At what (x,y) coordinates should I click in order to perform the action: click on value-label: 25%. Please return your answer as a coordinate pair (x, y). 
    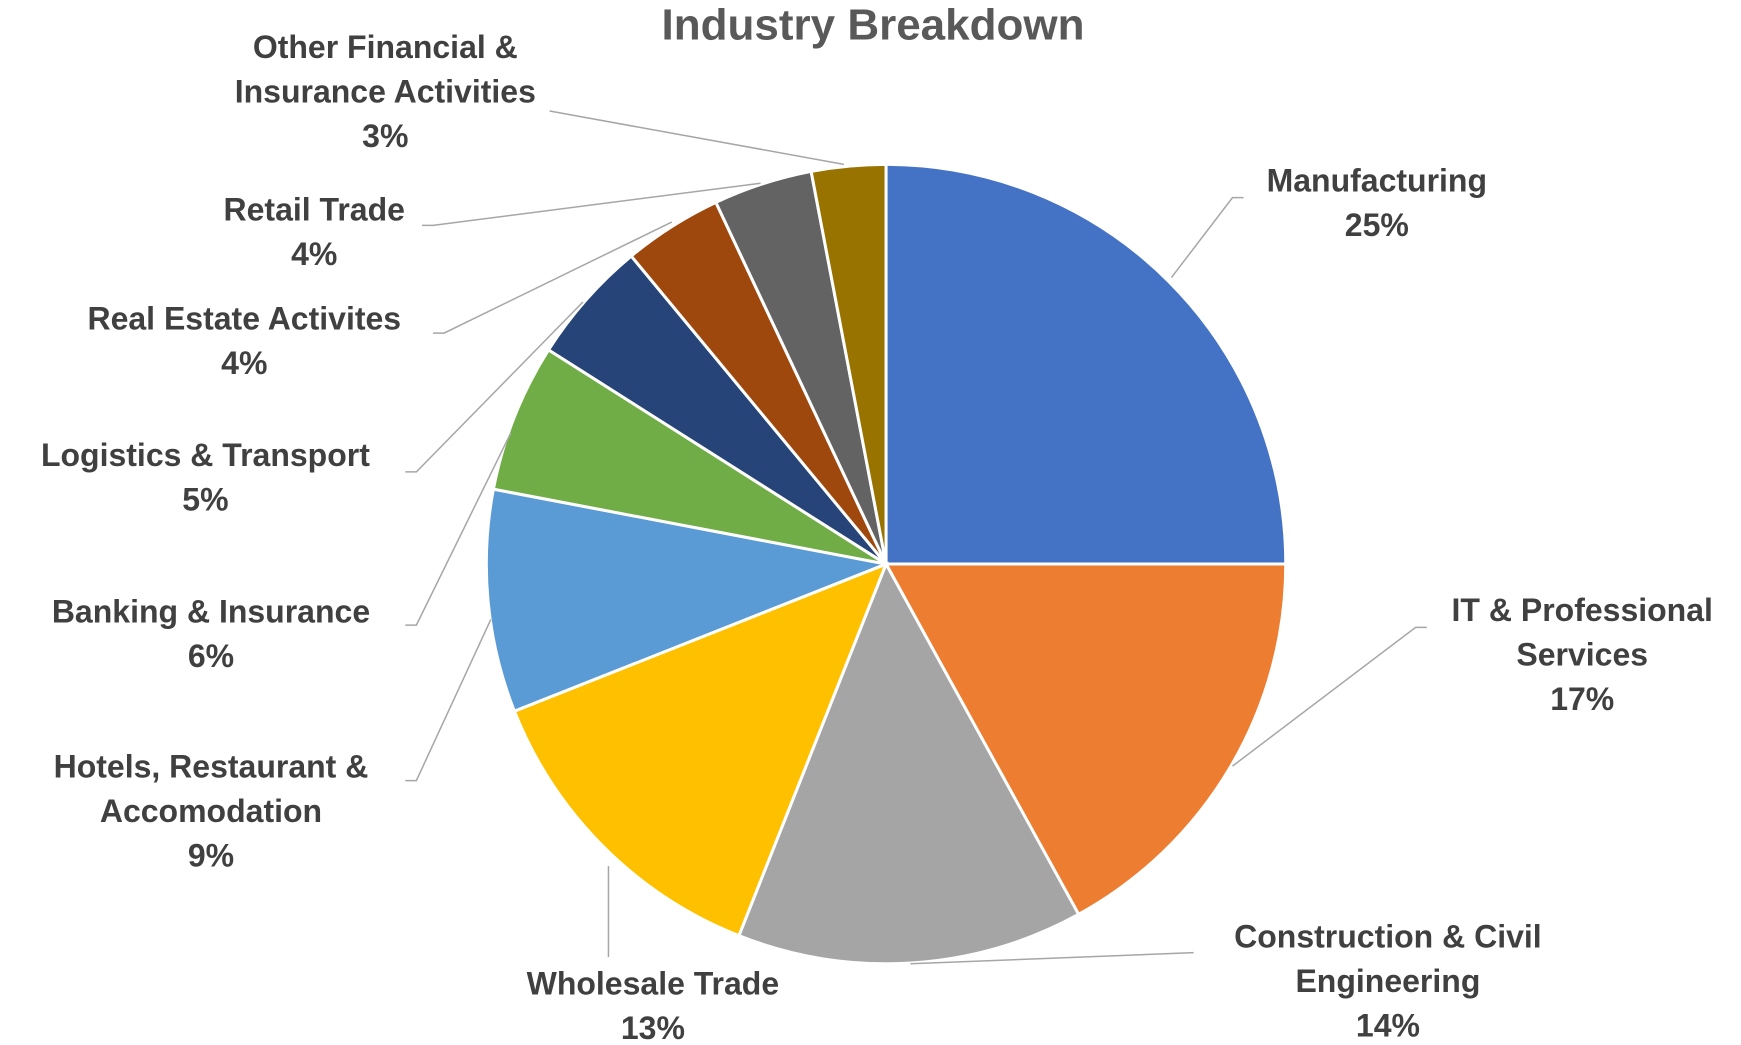
    Looking at the image, I should click on (1377, 225).